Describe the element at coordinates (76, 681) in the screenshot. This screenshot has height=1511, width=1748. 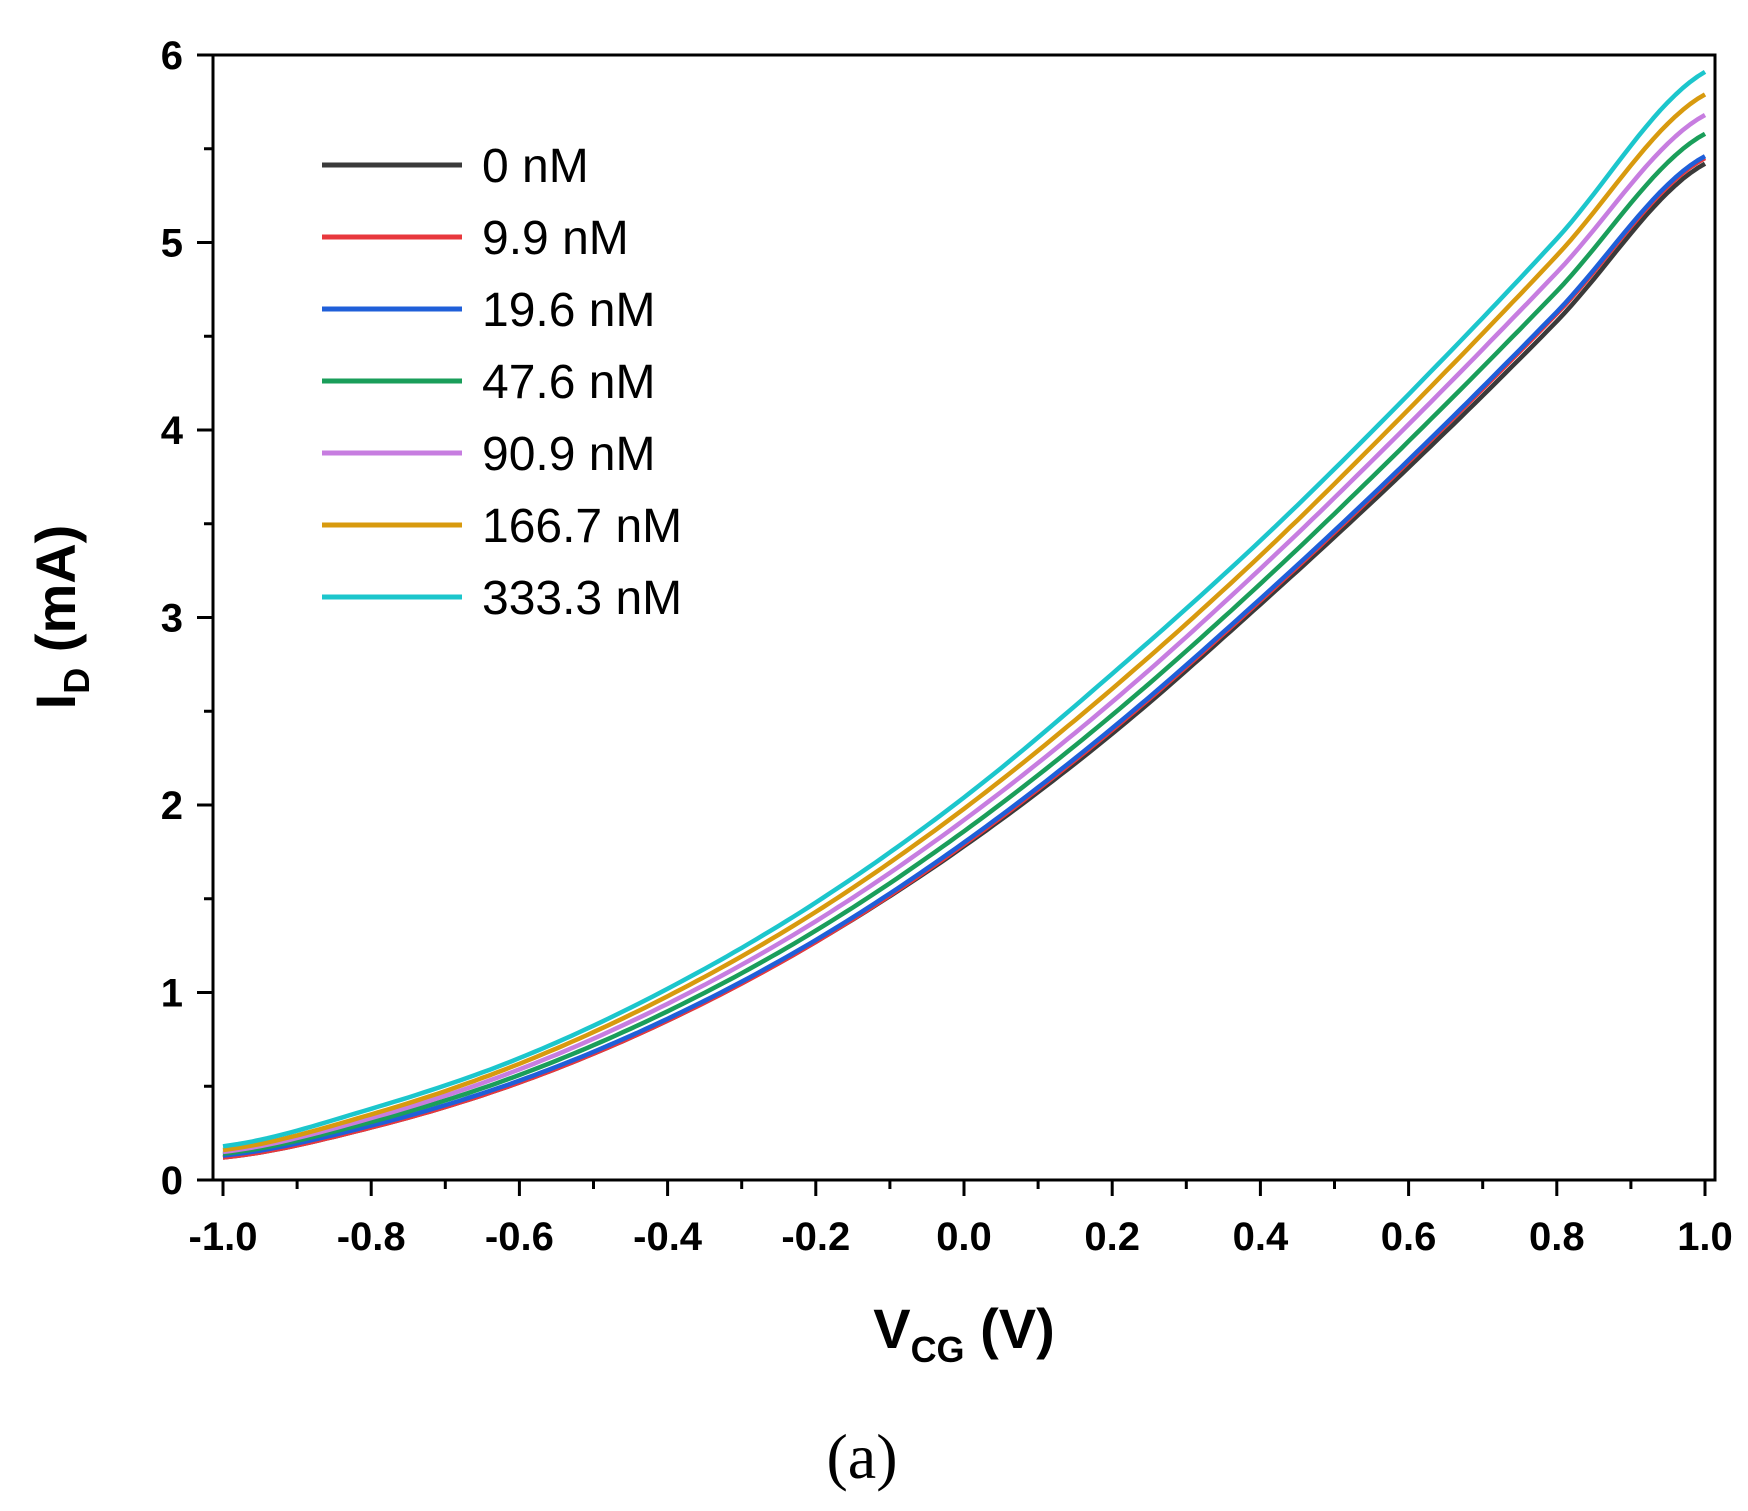
I see `y-axis-title-sub: D` at that location.